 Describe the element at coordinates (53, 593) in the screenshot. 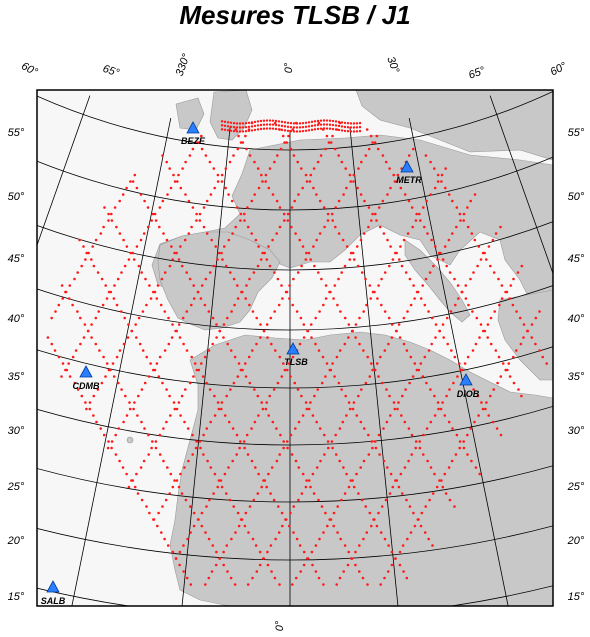

I see `station-salb: SALB` at that location.